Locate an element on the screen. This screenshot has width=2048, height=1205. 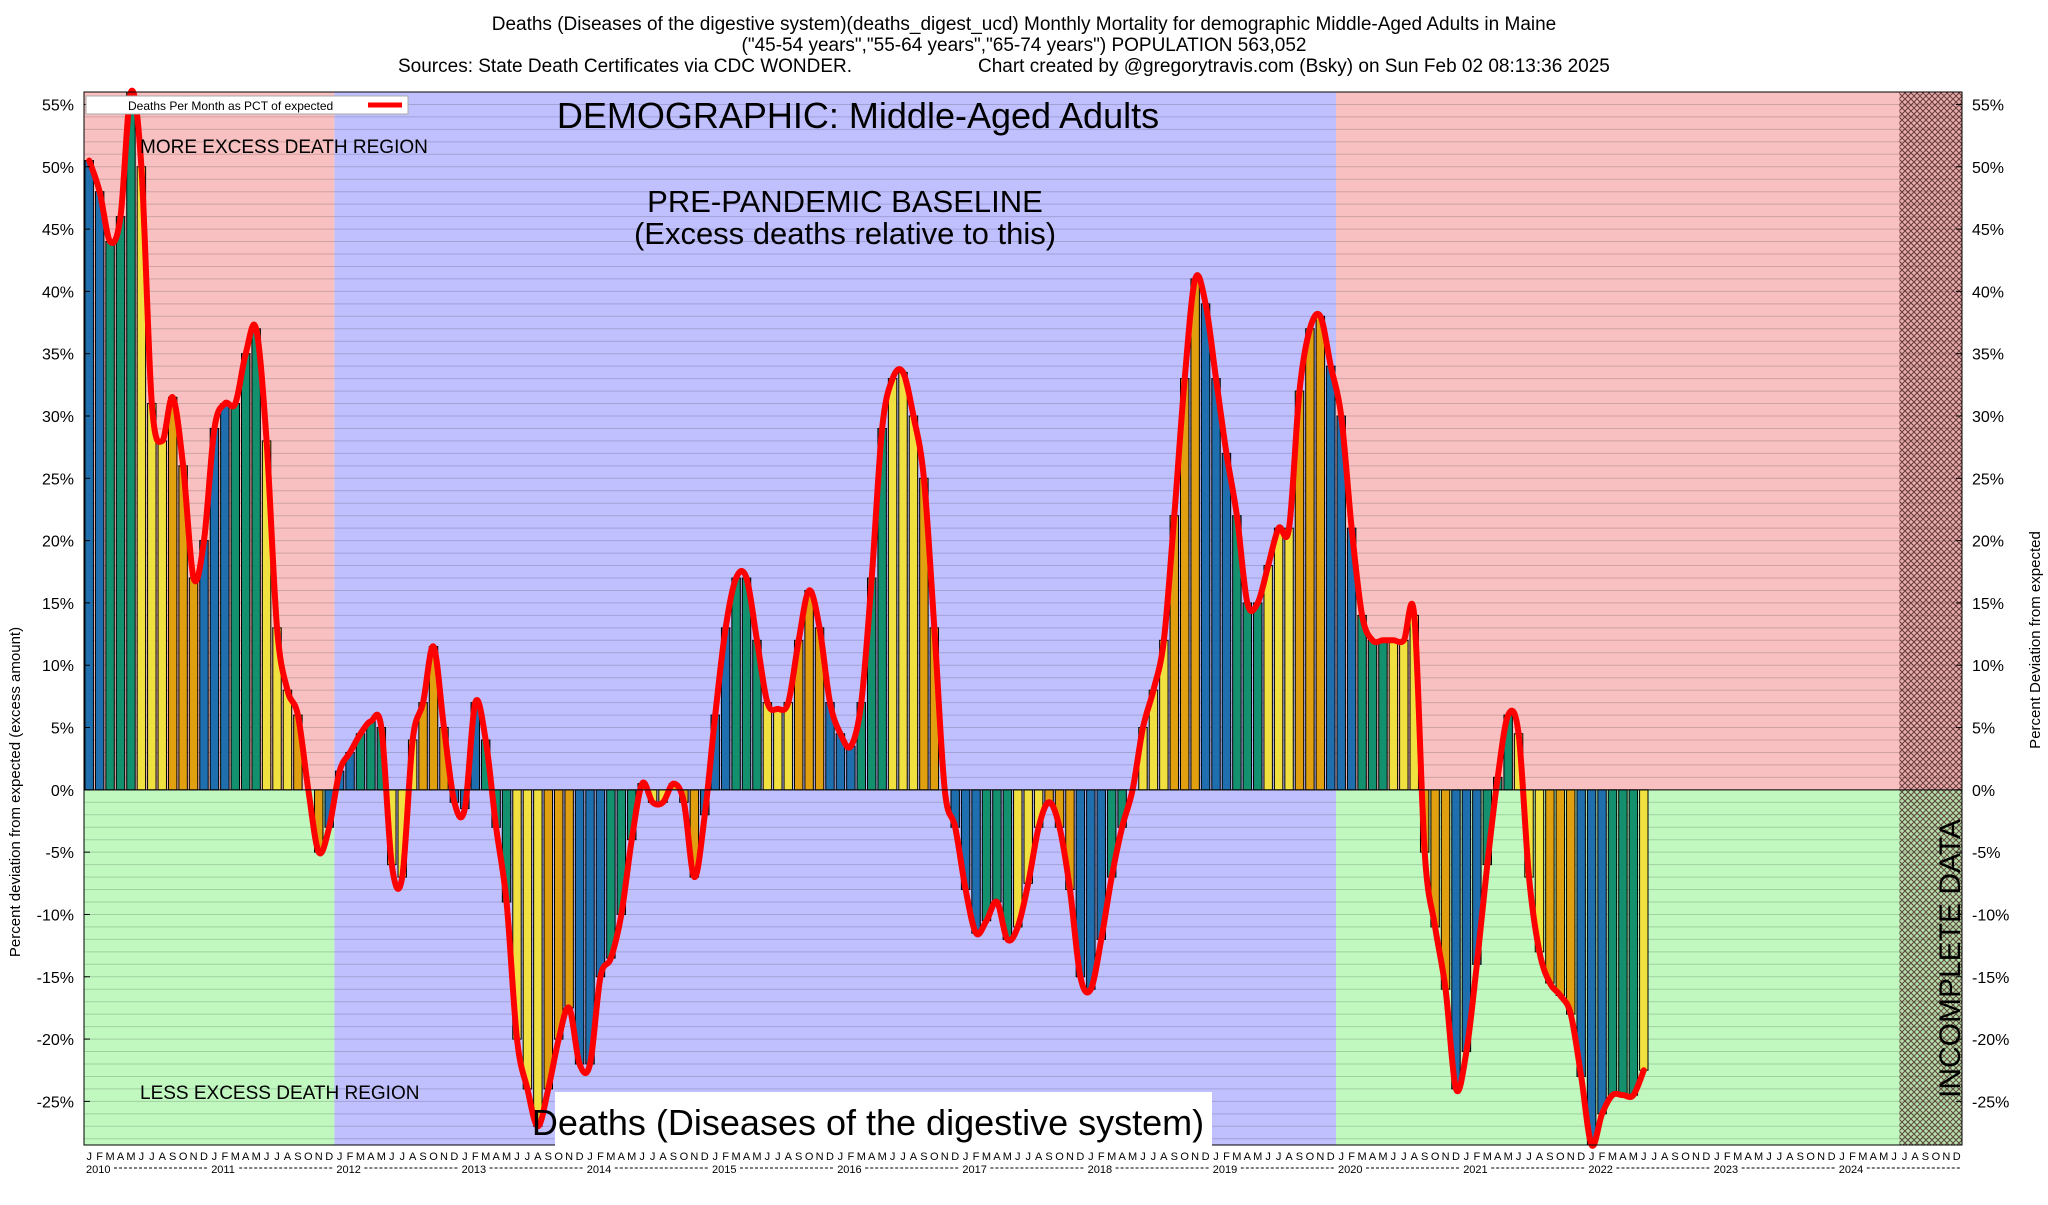
y-tick-label: -10% is located at coordinates (1990, 915).